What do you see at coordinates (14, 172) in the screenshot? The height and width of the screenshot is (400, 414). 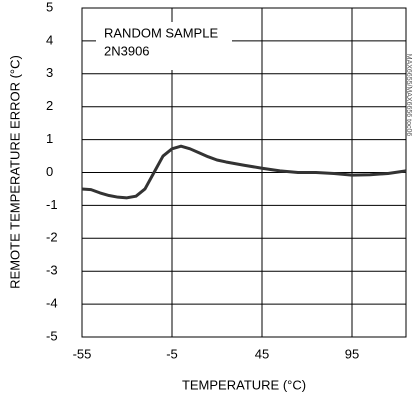 I see `y-axis-label: REMOTE TEMPERATURE ERROR (°C)` at bounding box center [14, 172].